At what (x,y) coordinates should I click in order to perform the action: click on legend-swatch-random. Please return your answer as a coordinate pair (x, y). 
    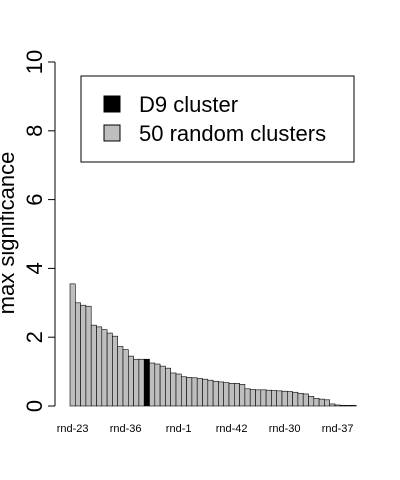
    Looking at the image, I should click on (112, 133).